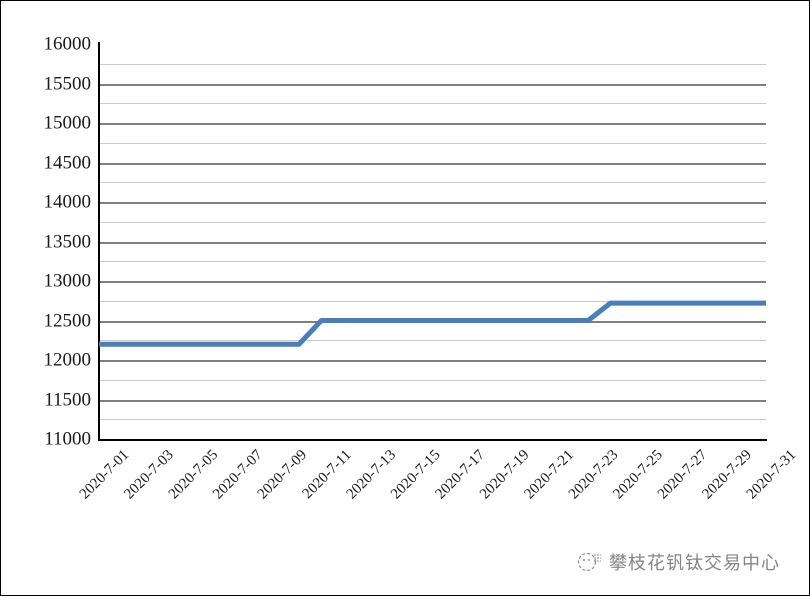 This screenshot has width=810, height=596. I want to click on y-tick-label: 11000, so click(67, 439).